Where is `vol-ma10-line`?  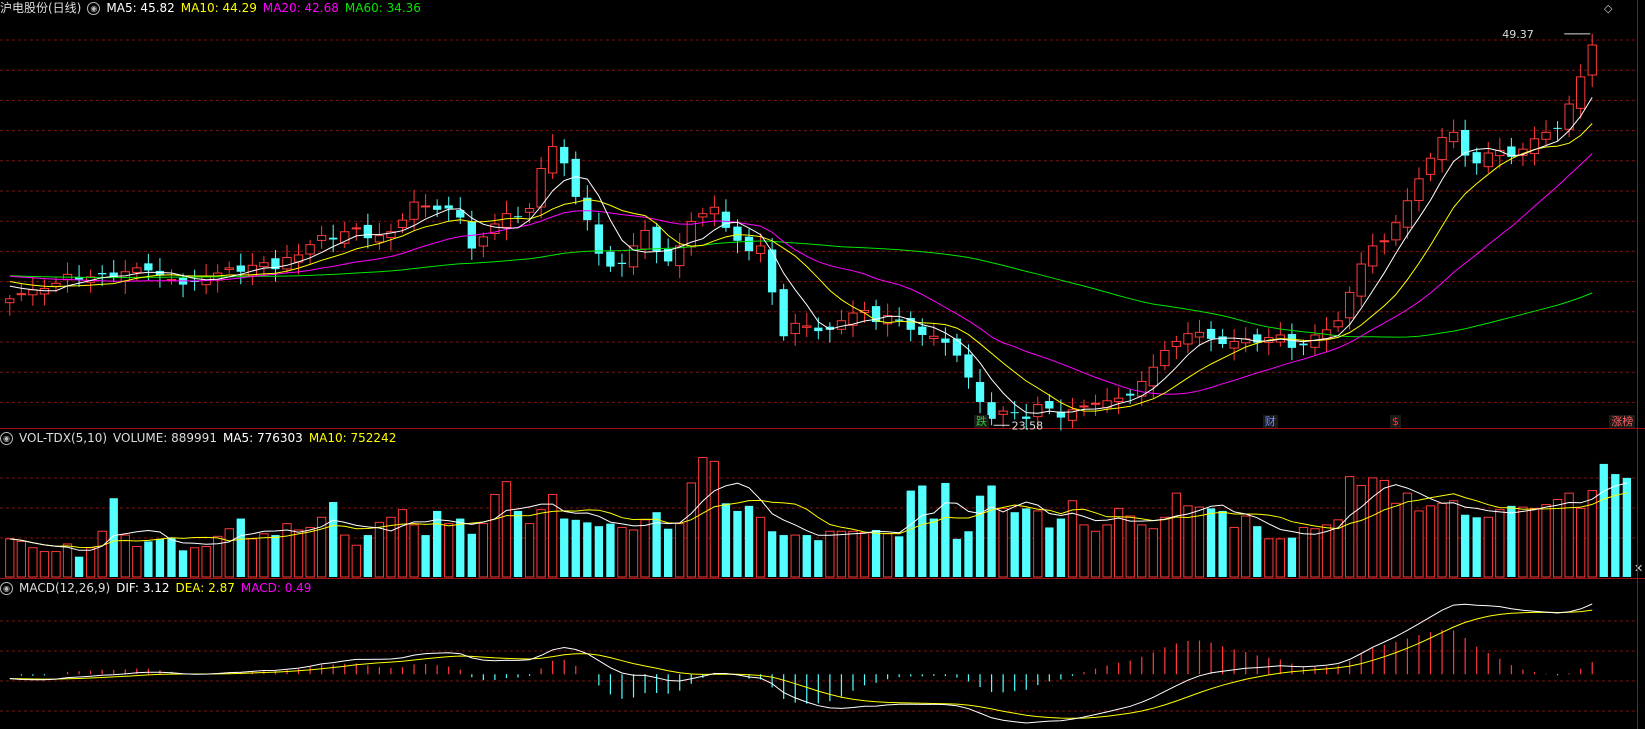
vol-ma10-line is located at coordinates (818, 520).